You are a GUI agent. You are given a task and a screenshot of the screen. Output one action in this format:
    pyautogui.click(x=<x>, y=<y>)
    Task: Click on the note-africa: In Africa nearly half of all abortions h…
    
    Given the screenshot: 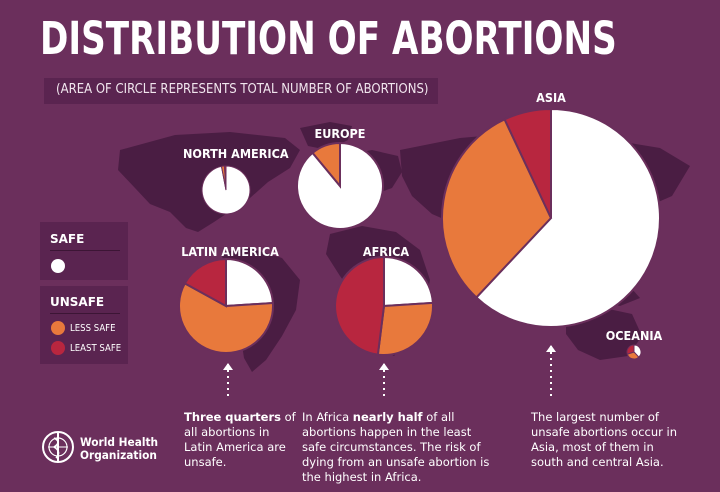 What is the action you would take?
    pyautogui.click(x=400, y=447)
    